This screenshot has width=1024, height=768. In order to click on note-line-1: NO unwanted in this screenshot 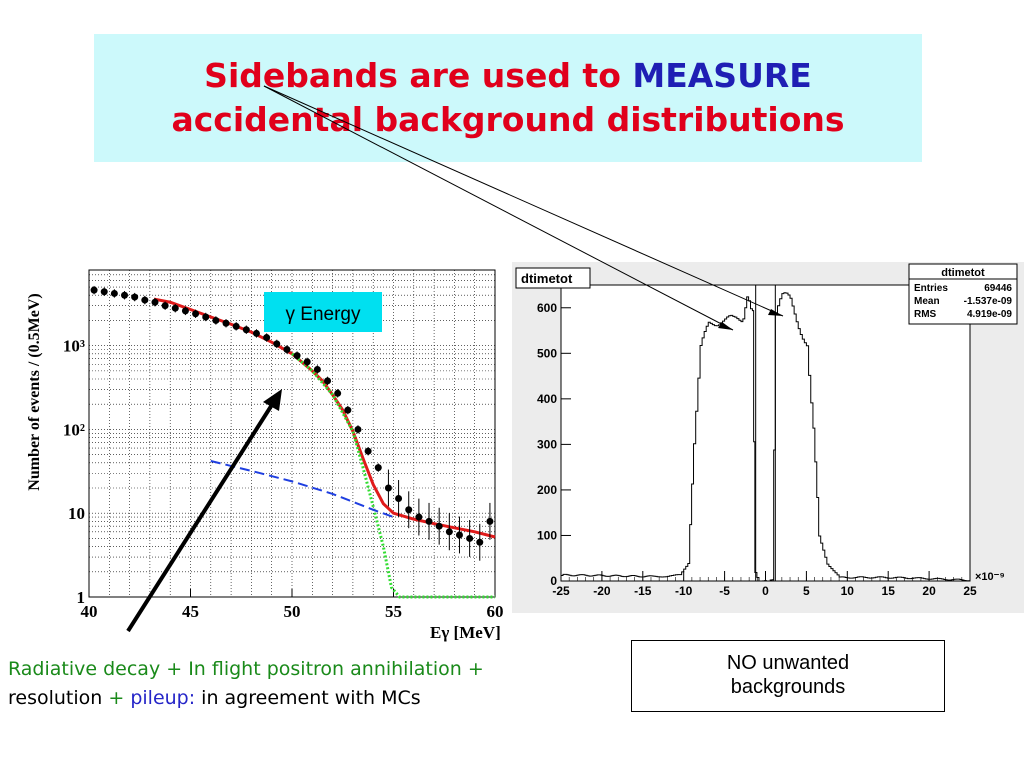, I will do `click(788, 663)`.